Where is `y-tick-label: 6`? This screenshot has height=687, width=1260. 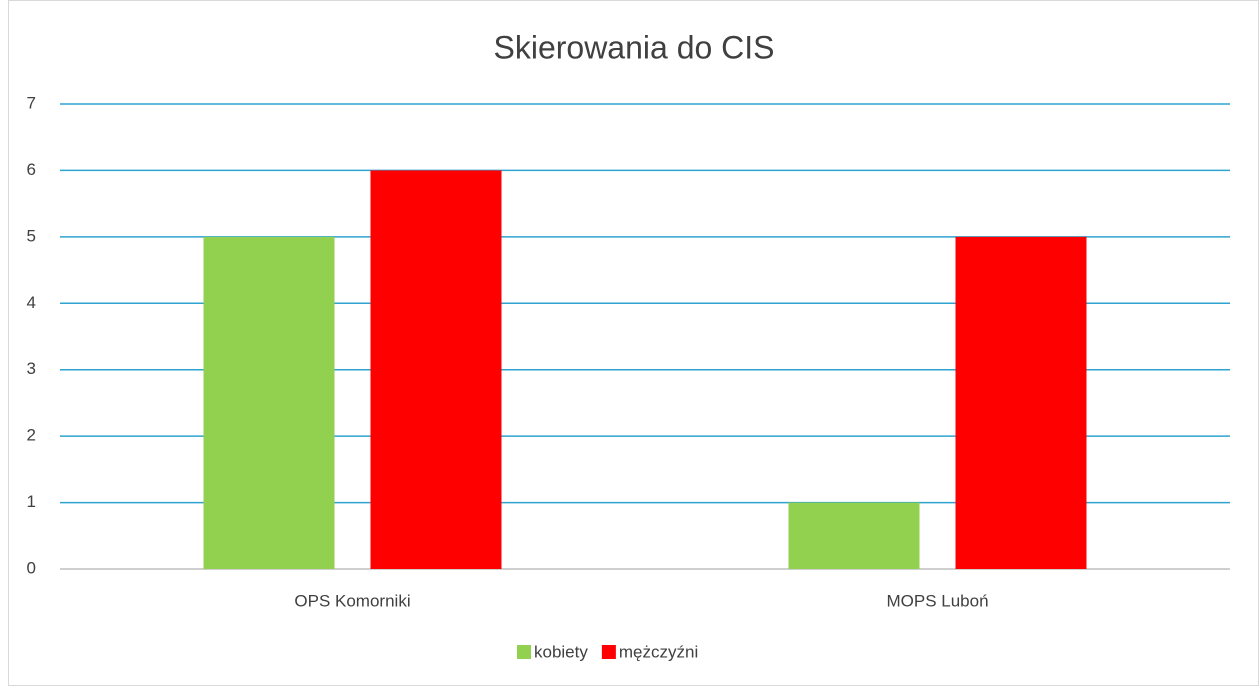 y-tick-label: 6 is located at coordinates (31, 169).